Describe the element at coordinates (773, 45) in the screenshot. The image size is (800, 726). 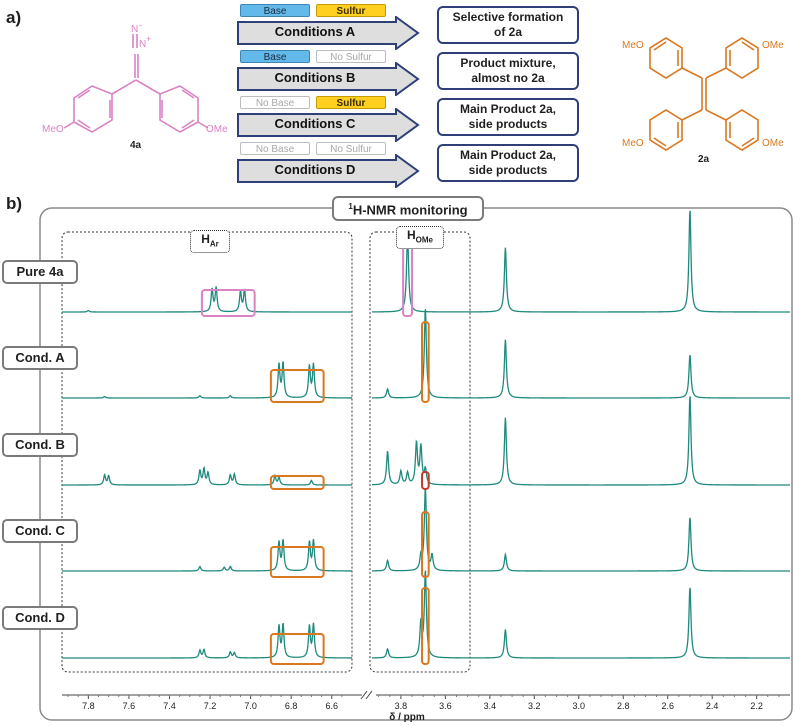
I see `product-ome-top: OMe` at that location.